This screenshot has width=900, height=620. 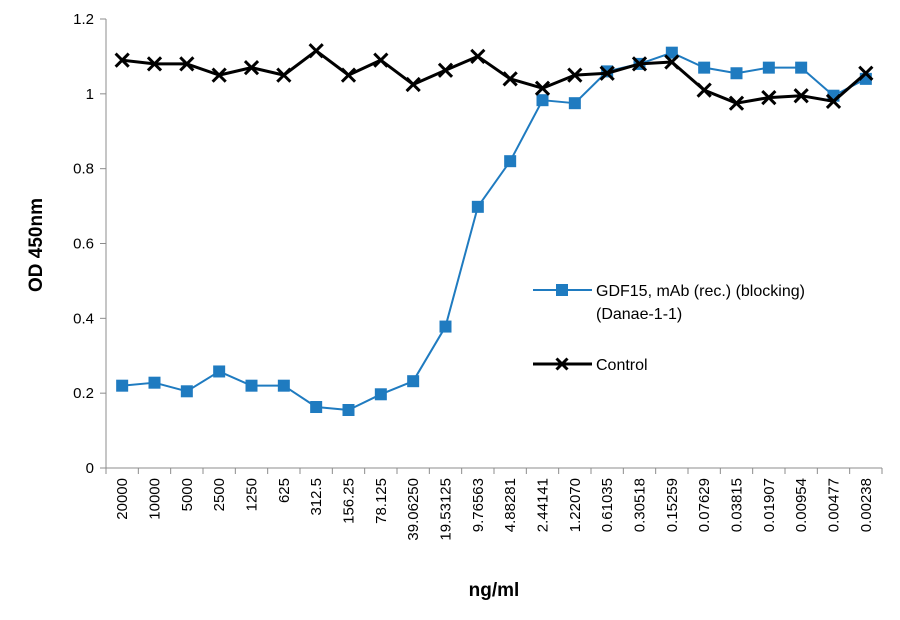 I want to click on x-tick-label: 625, so click(x=284, y=490).